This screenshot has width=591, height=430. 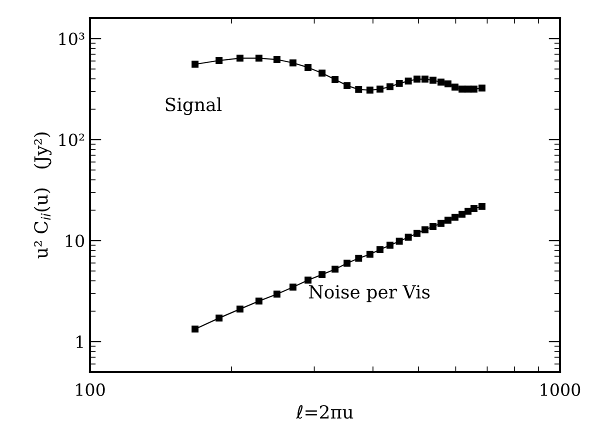 What do you see at coordinates (560, 389) in the screenshot?
I see `x-tick-label: 1000` at bounding box center [560, 389].